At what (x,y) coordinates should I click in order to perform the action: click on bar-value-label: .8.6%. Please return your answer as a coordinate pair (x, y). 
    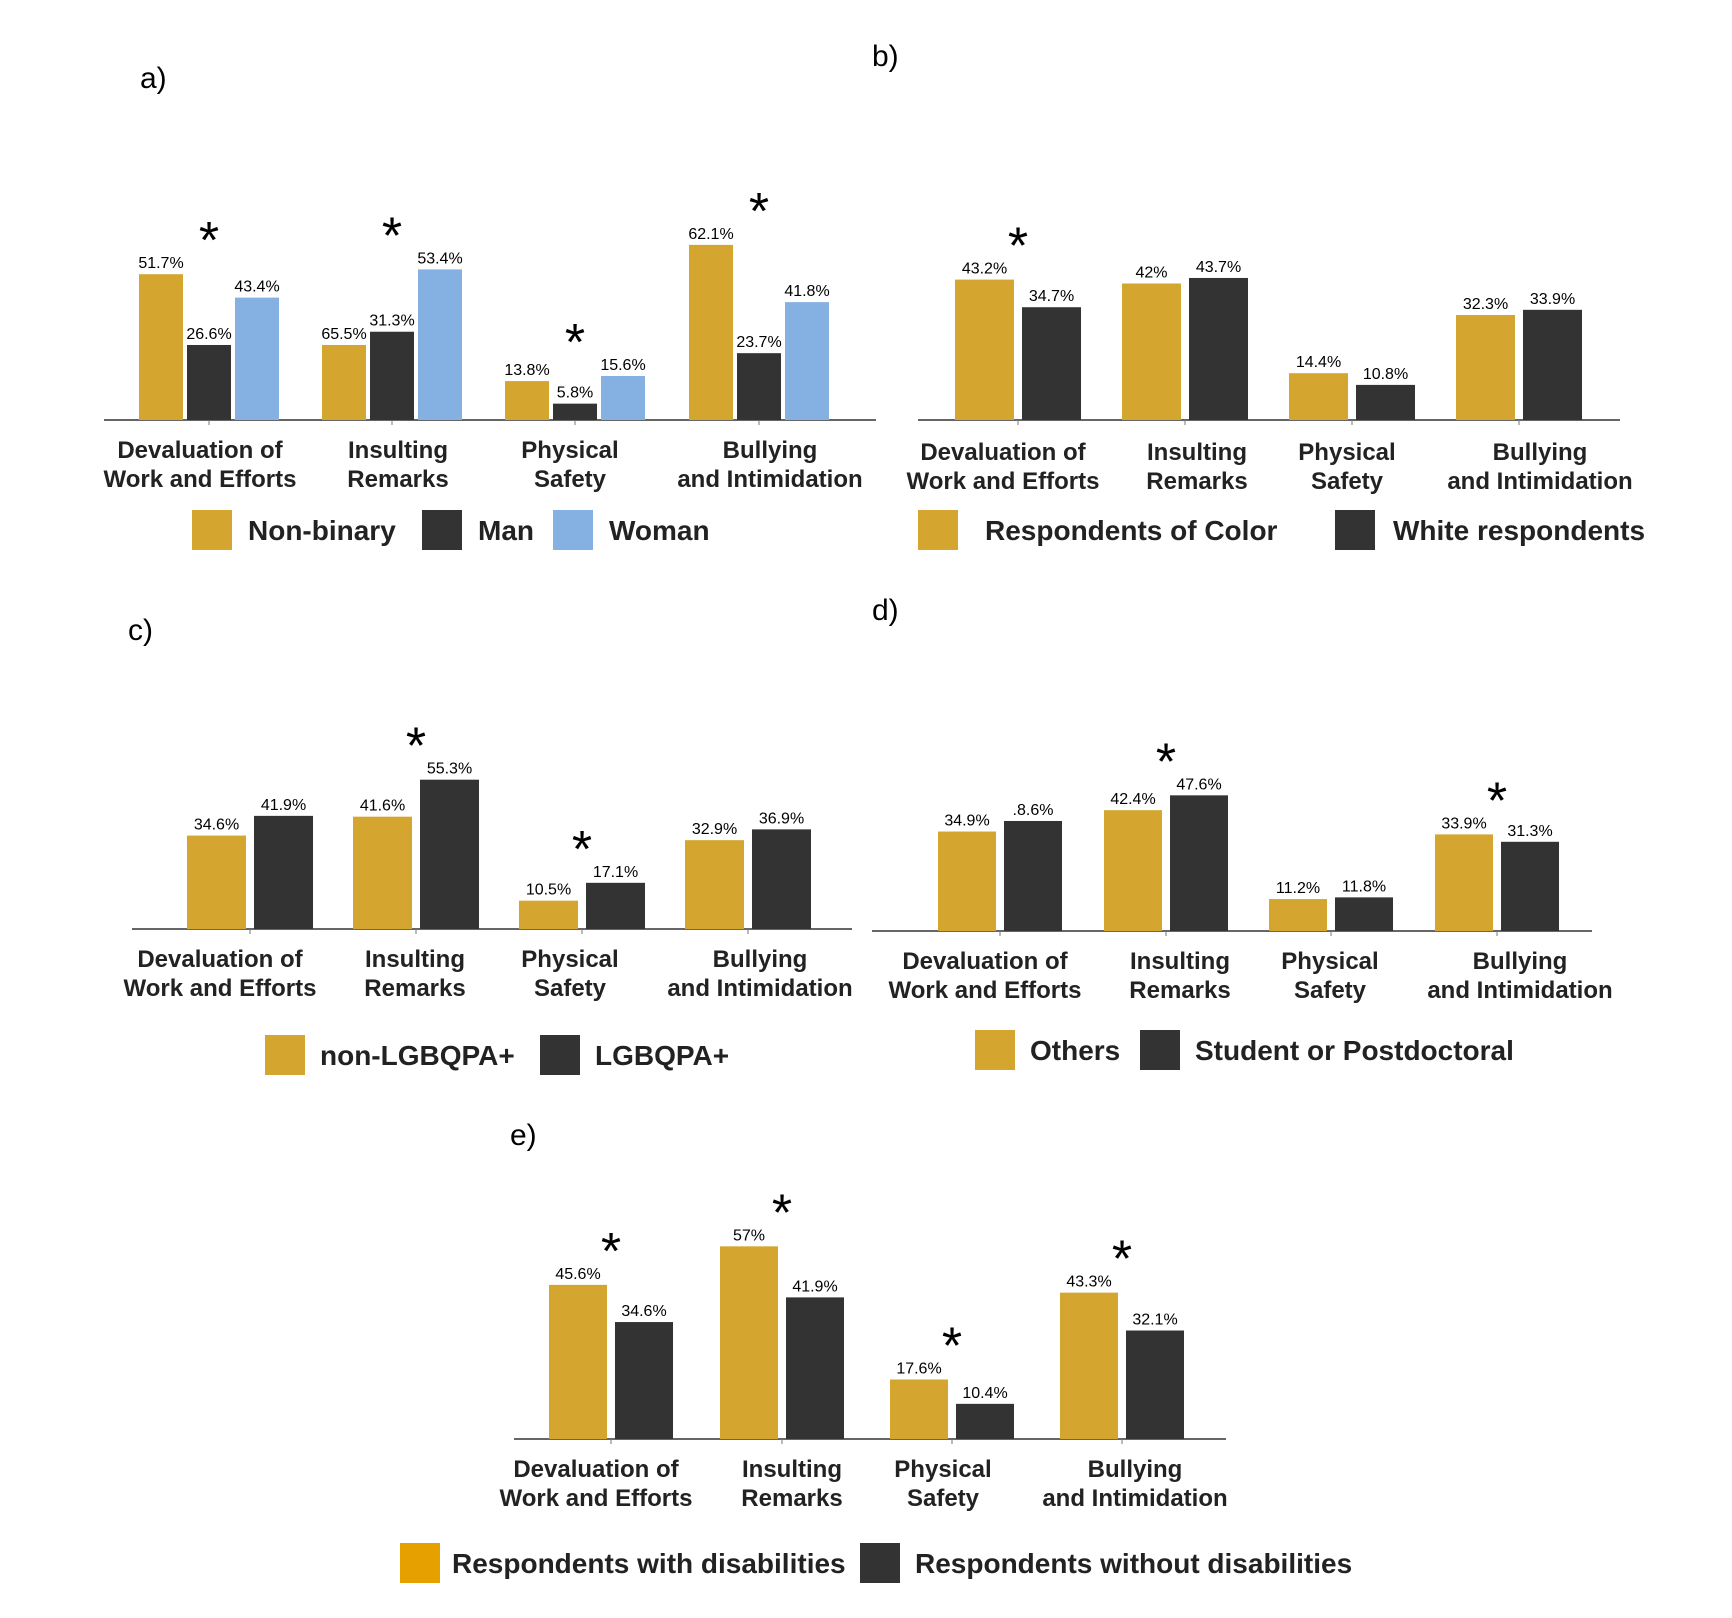
    Looking at the image, I should click on (1033, 810).